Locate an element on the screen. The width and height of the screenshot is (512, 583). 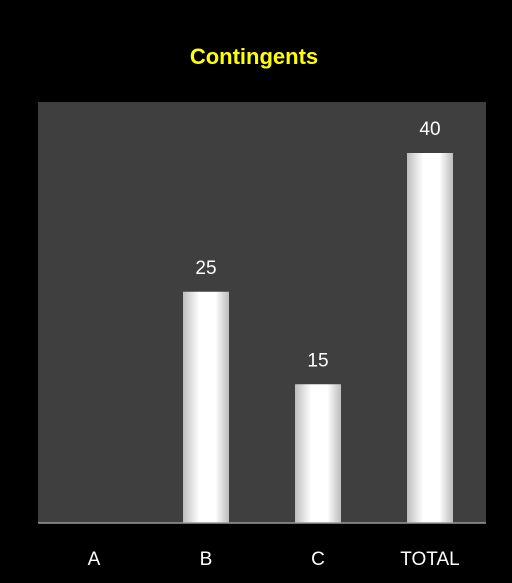
data-label-c: 15 is located at coordinates (317, 360).